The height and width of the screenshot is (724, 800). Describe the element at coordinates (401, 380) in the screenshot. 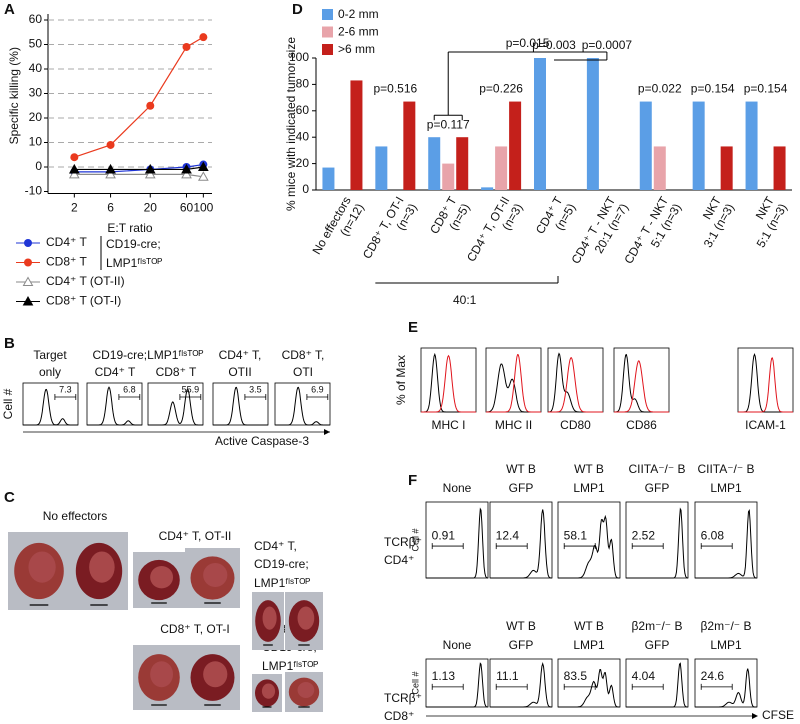

I see `y-axis-label: % of Max` at that location.